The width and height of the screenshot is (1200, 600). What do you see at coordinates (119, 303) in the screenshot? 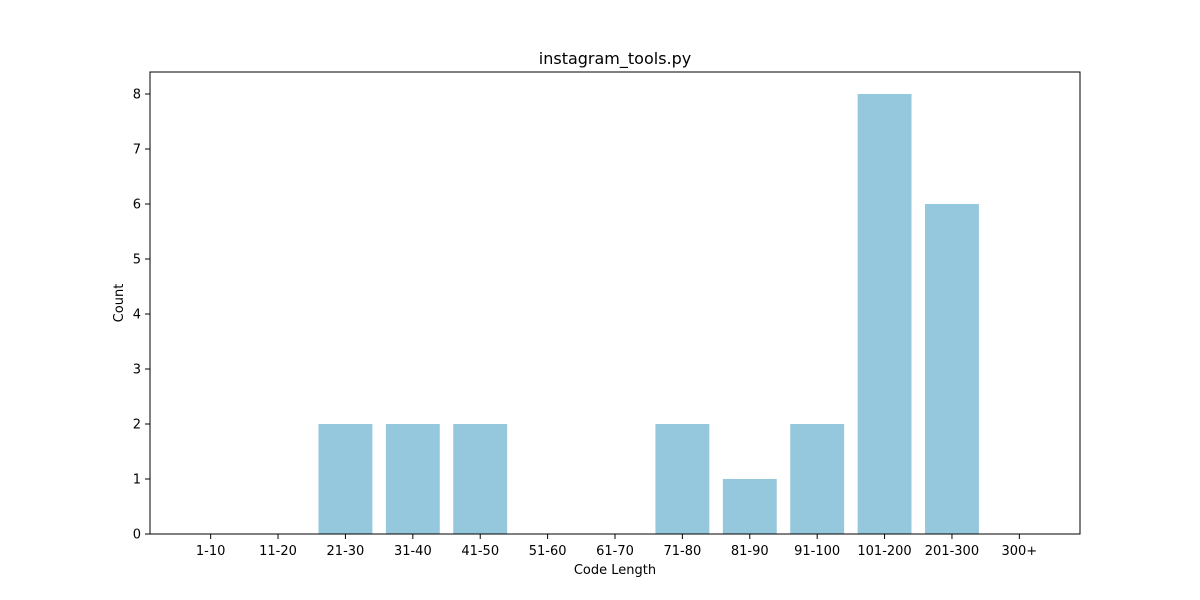
I see `y-axis-label: Count` at bounding box center [119, 303].